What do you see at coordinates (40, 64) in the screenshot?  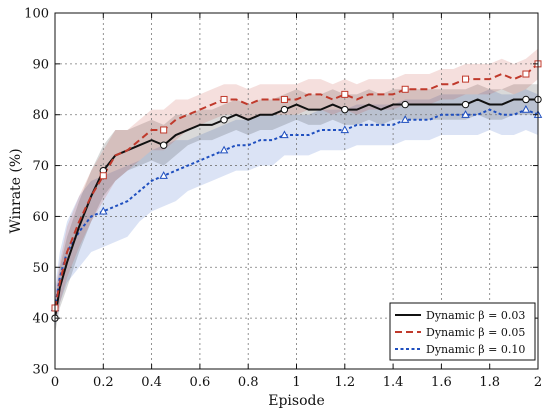 I see `y-tick-label: 90` at bounding box center [40, 64].